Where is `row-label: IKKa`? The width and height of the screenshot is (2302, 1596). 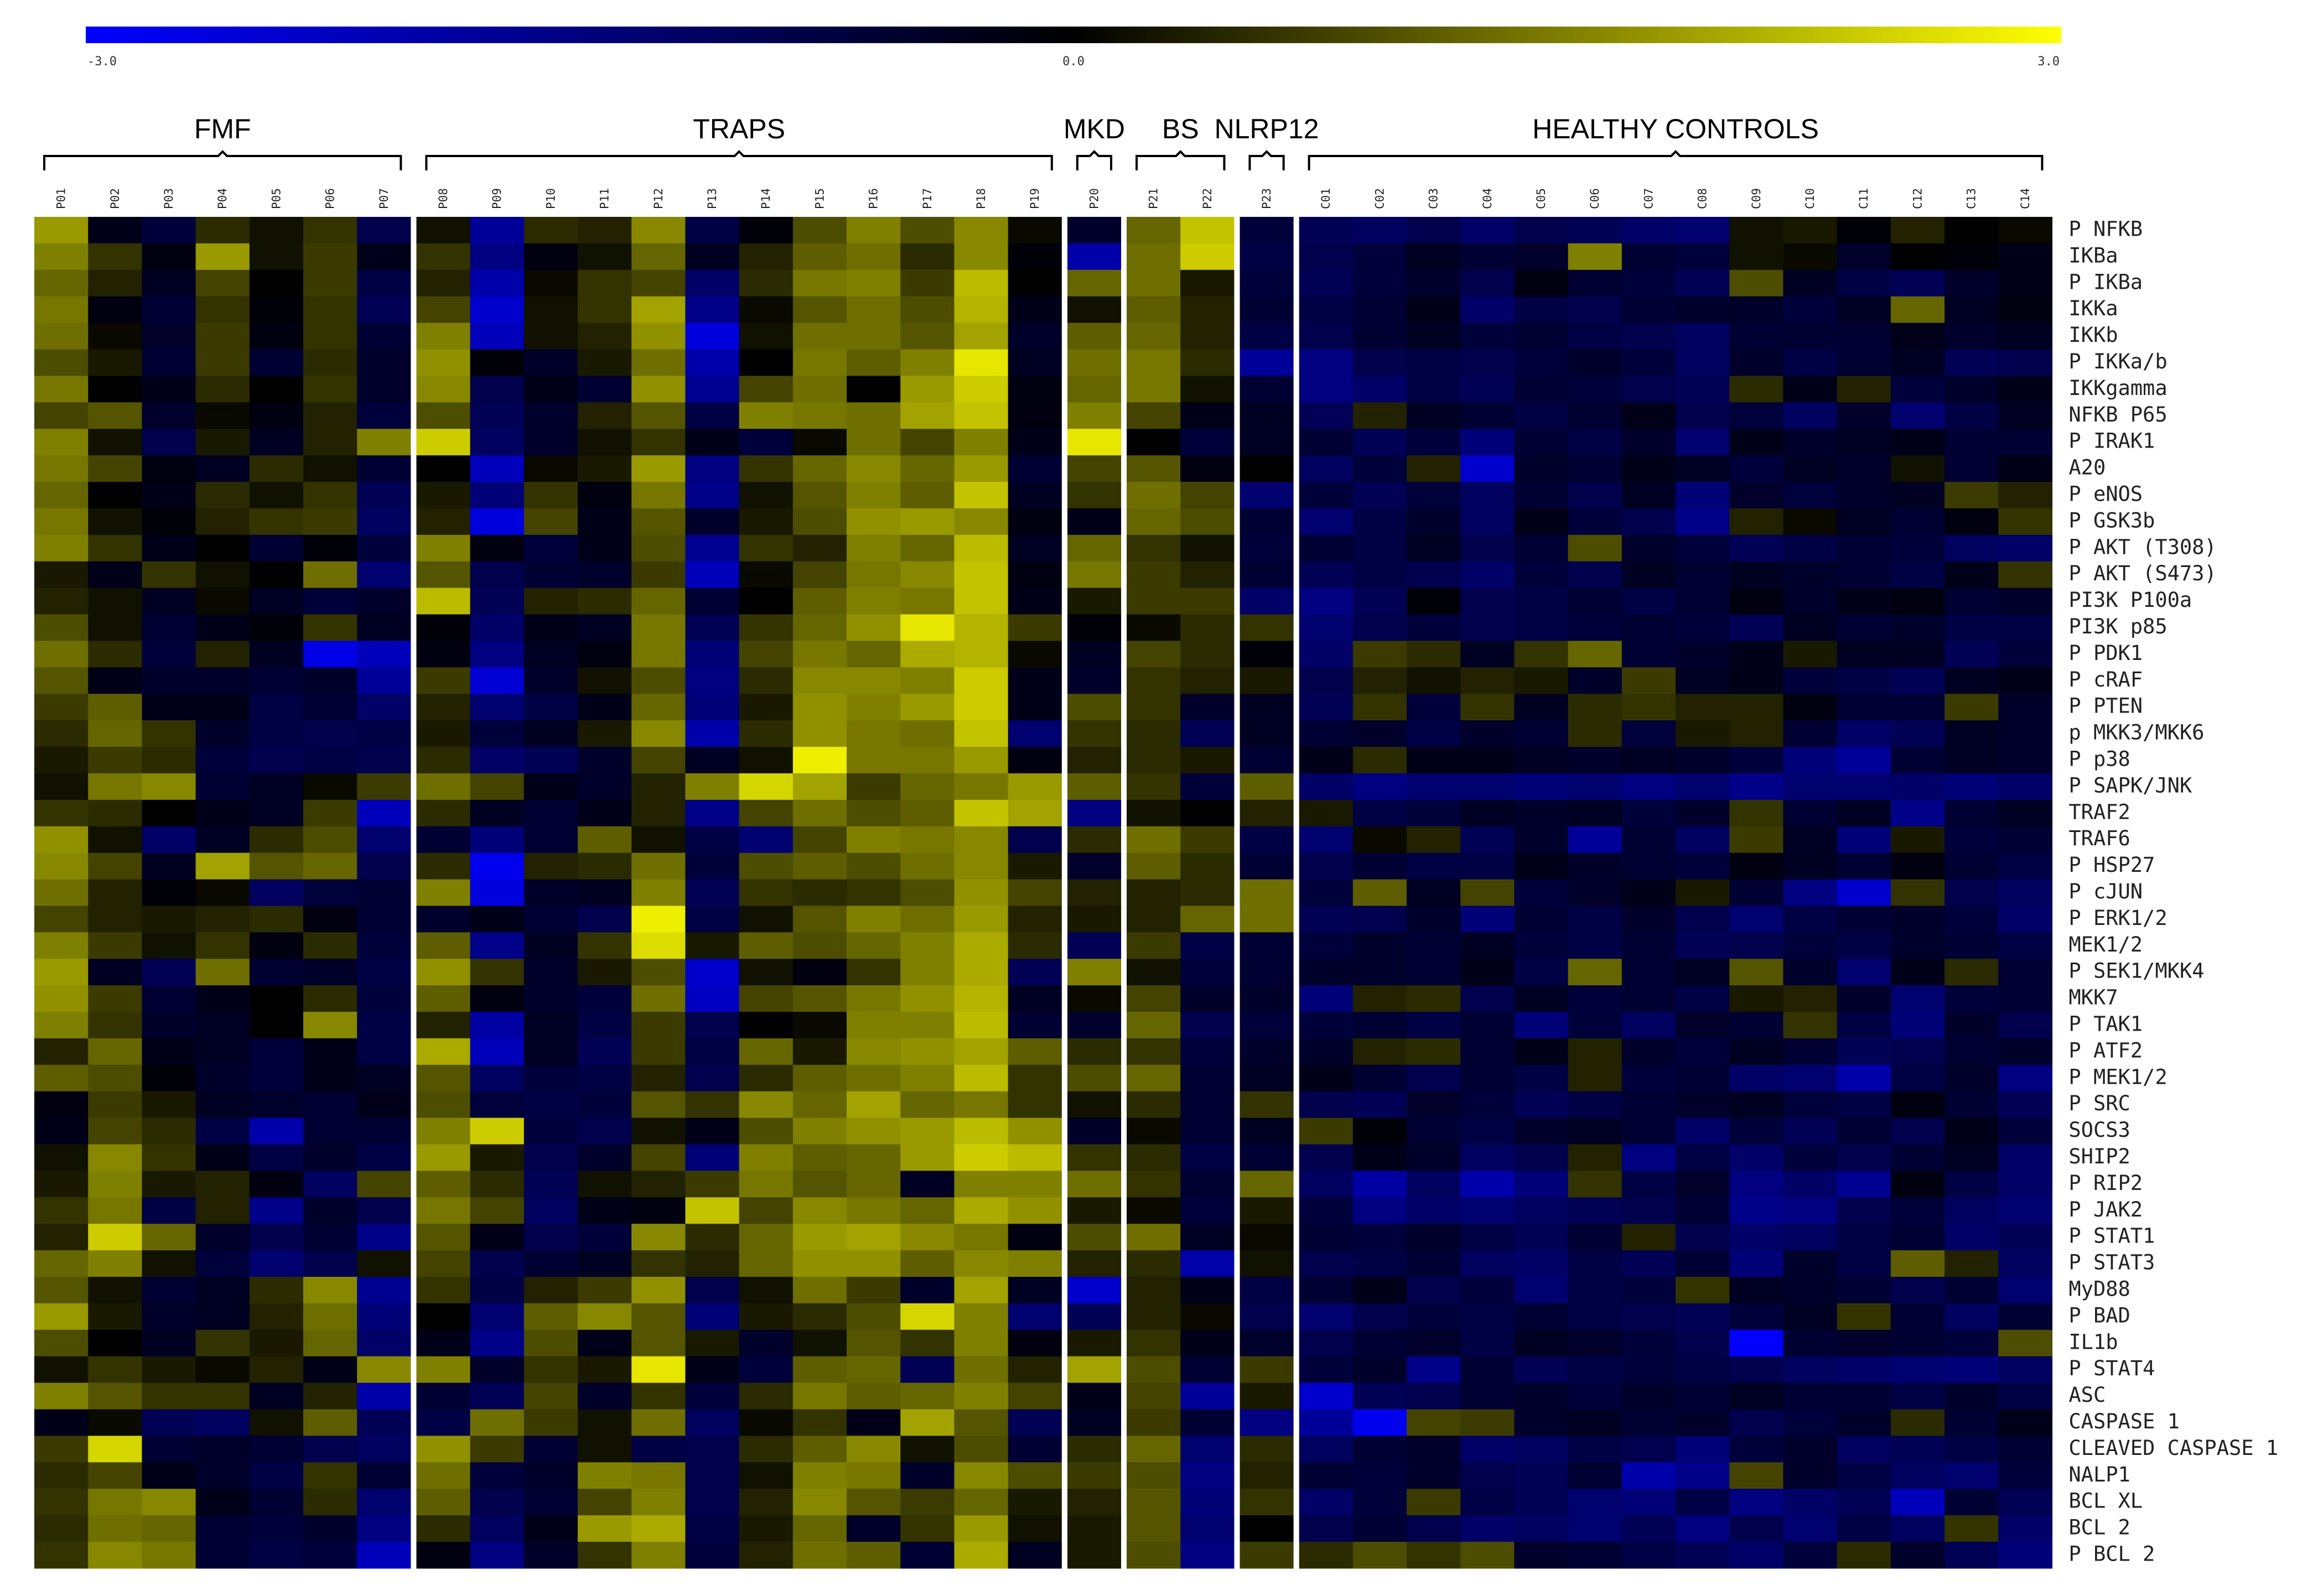 row-label: IKKa is located at coordinates (2093, 308).